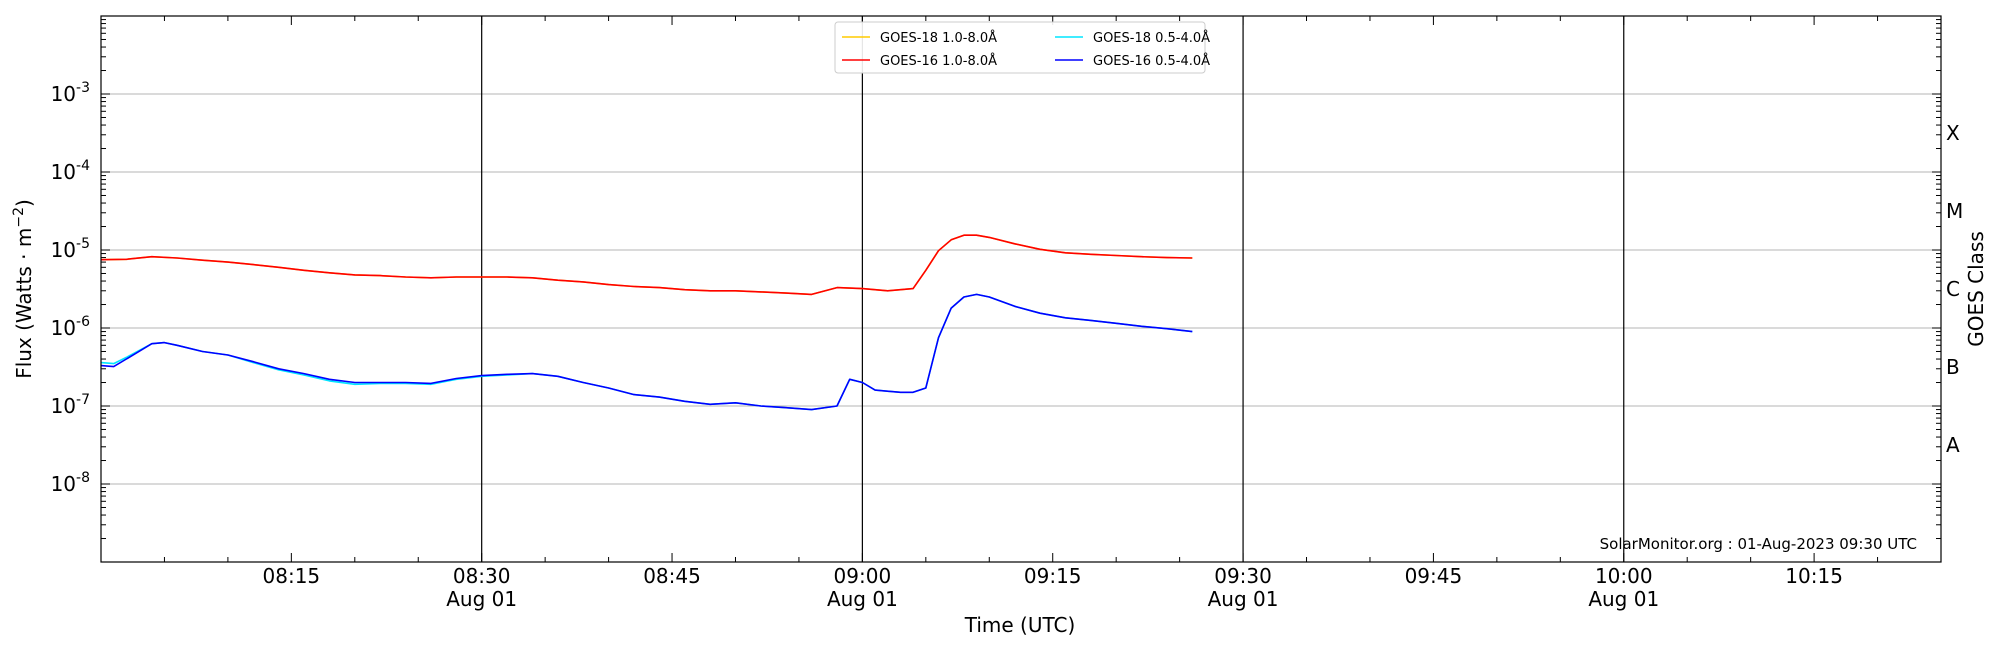 The image size is (2000, 650). I want to click on legend-label-2: GOES-16 1.0-8.0Å, so click(938, 61).